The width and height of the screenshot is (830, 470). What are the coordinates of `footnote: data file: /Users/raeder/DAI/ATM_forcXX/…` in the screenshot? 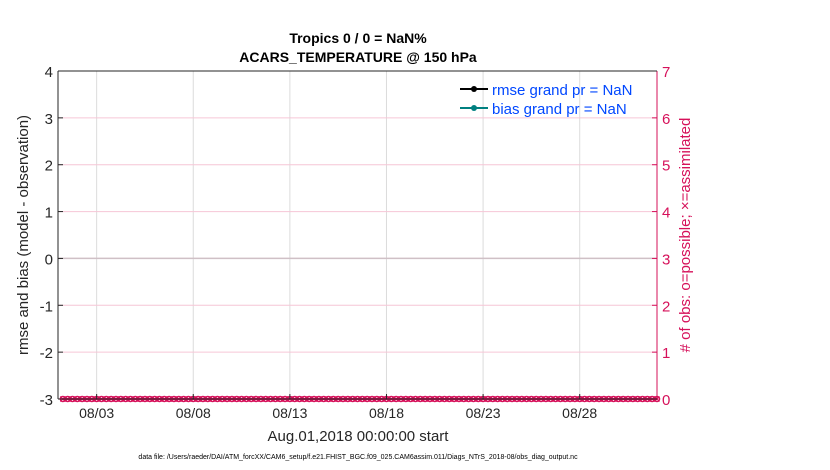 It's located at (358, 457).